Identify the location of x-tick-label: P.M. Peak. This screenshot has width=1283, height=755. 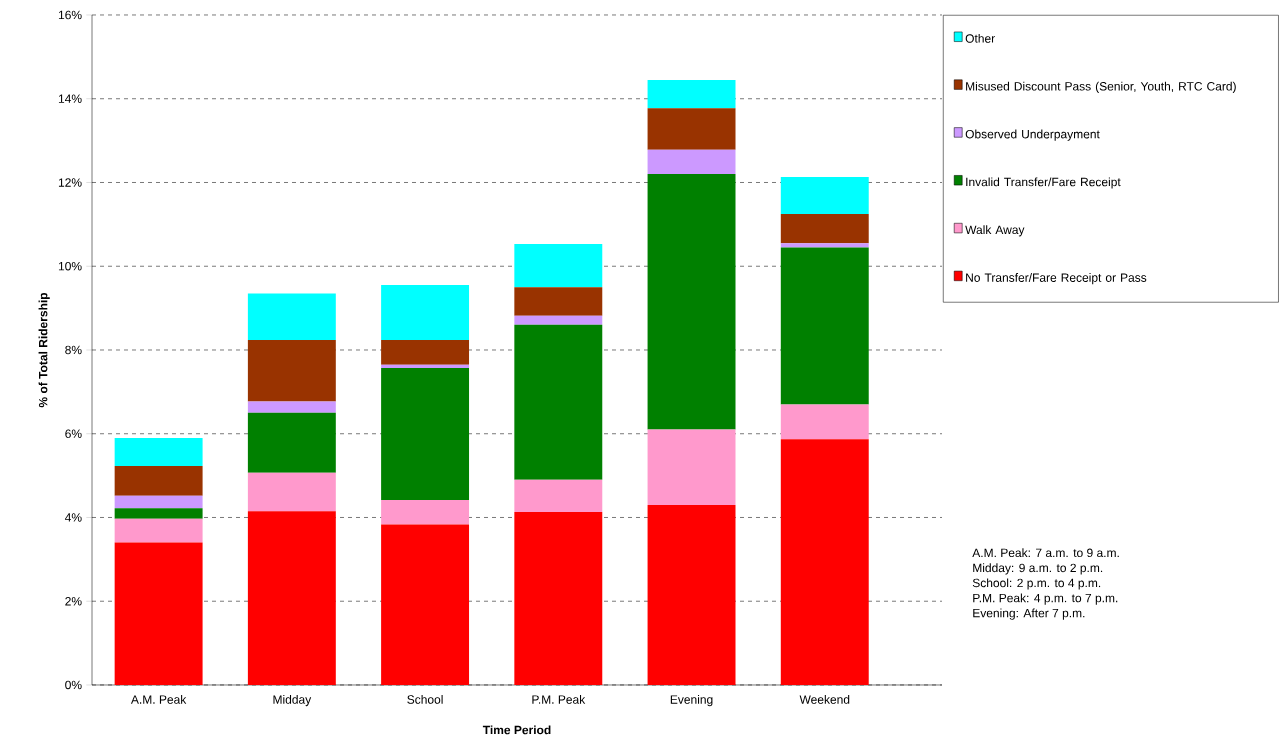
(559, 699).